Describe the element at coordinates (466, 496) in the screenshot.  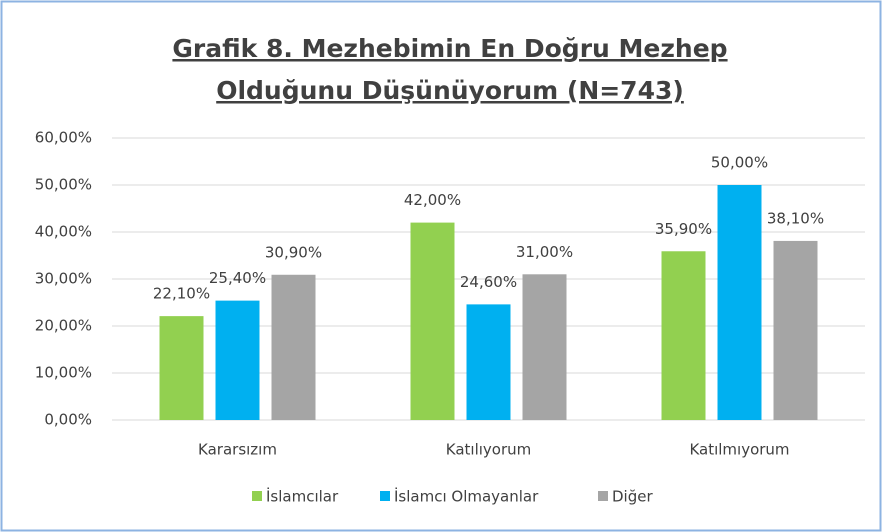
I see `legend-label: İslamcı Olmayanlar` at that location.